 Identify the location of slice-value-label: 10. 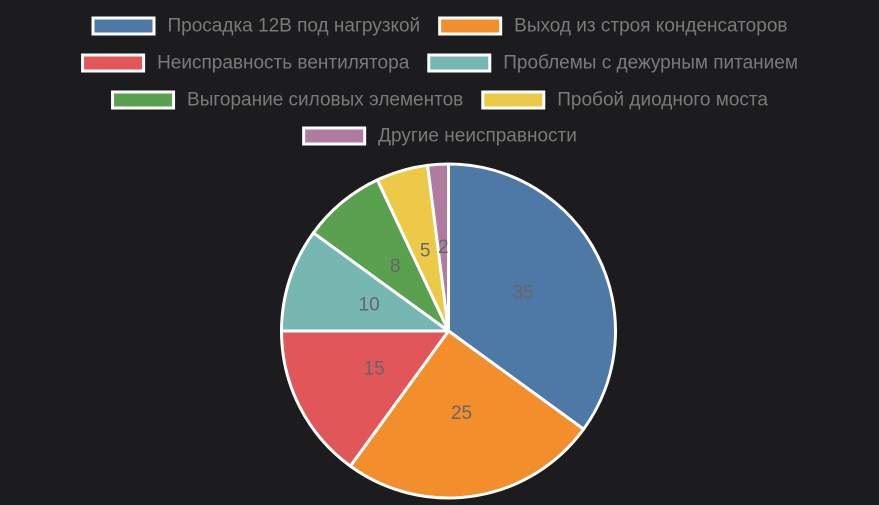
(369, 305).